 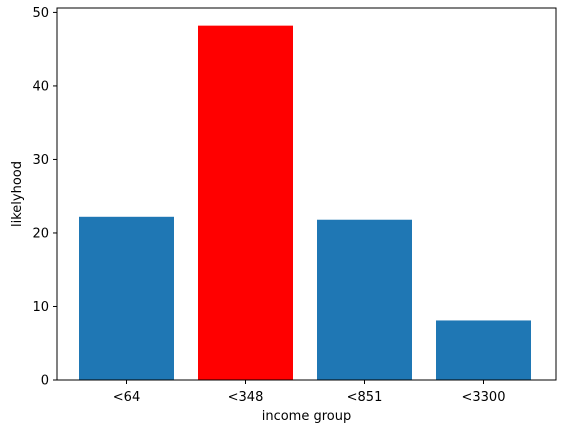 What do you see at coordinates (40, 307) in the screenshot?
I see `y-tick-label: 10` at bounding box center [40, 307].